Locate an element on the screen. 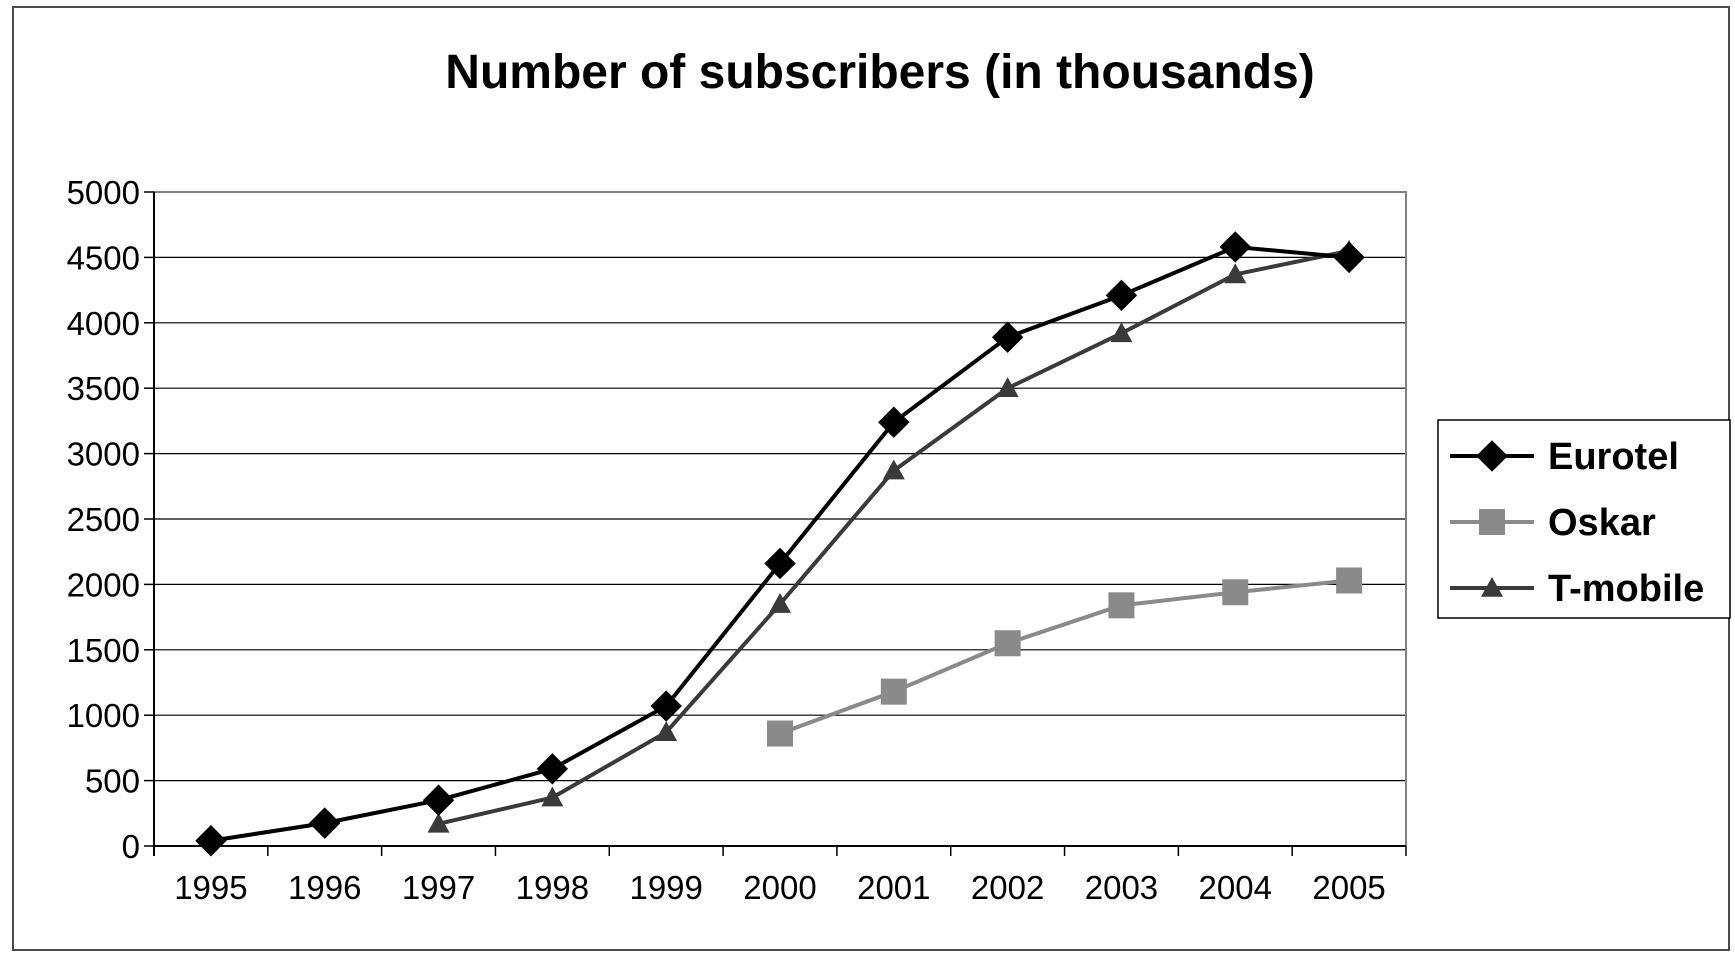 The height and width of the screenshot is (957, 1735). legend-item-eurotel: Eurotel is located at coordinates (1564, 457).